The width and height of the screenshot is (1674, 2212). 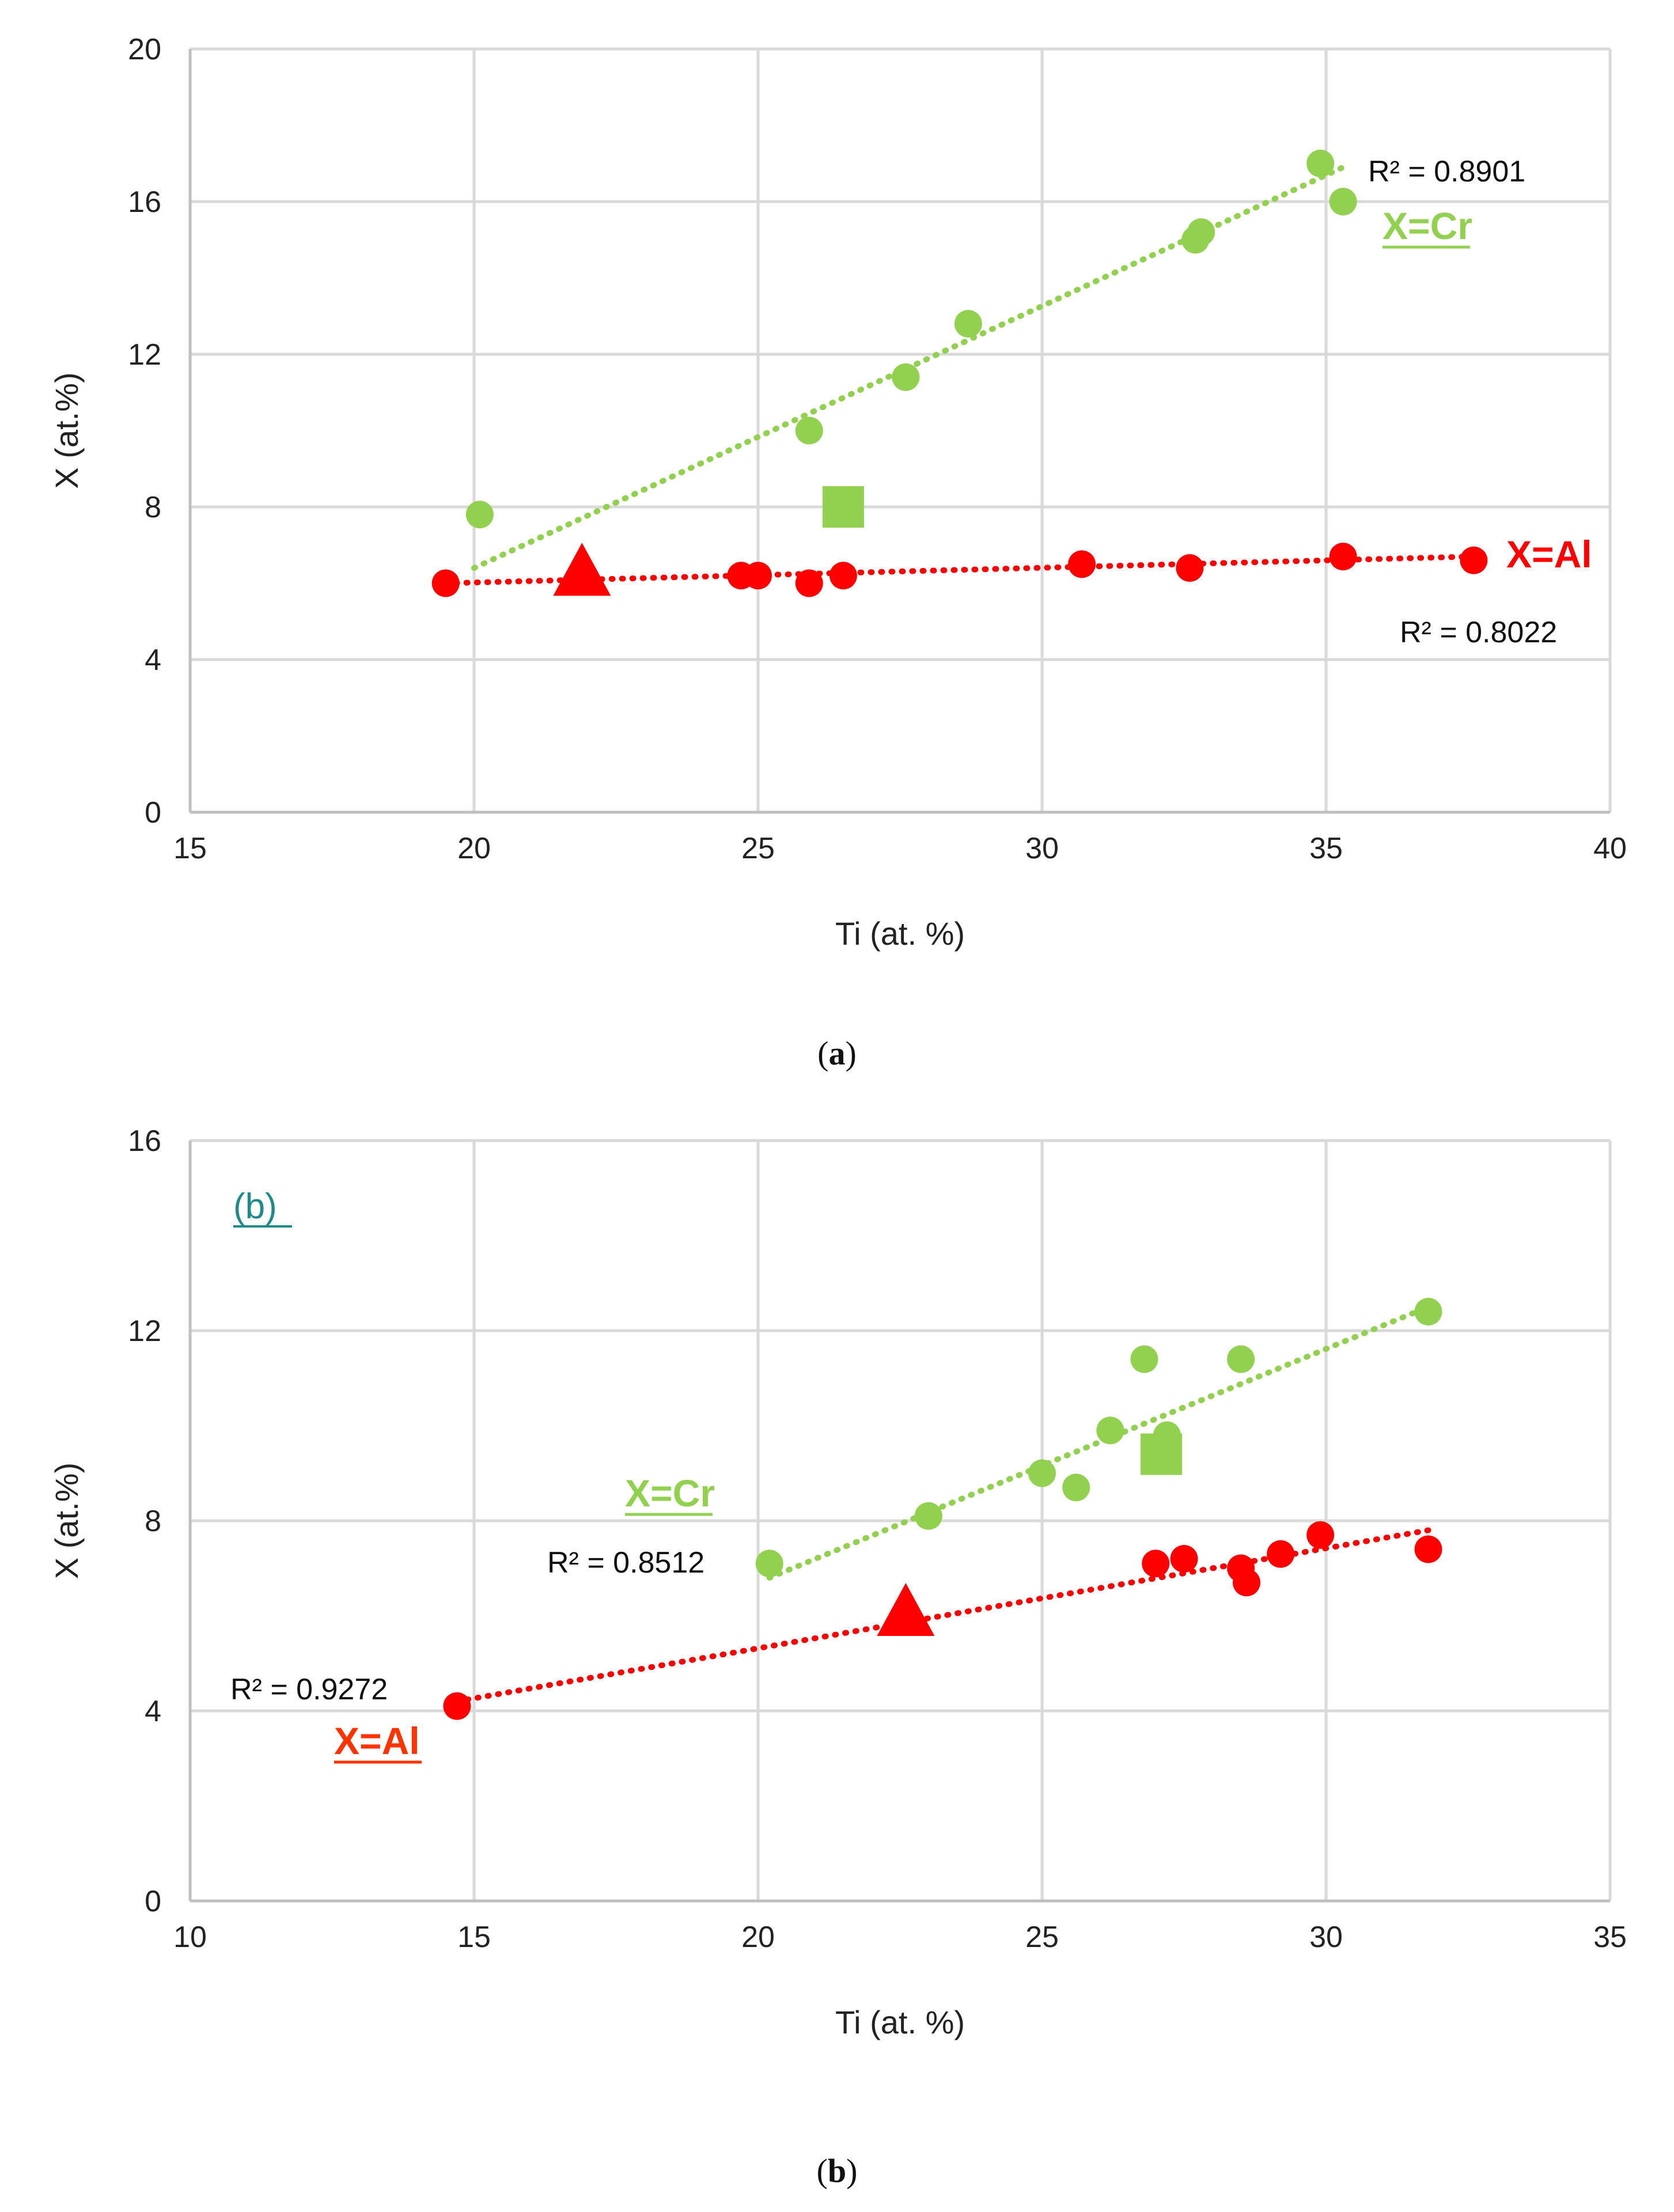 I want to click on x-tick-label-a-25: 25, so click(x=758, y=848).